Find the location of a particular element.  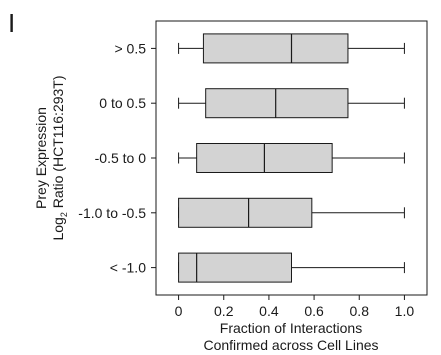

y-axis-label-line1: Prey Expression is located at coordinates (41, 158).